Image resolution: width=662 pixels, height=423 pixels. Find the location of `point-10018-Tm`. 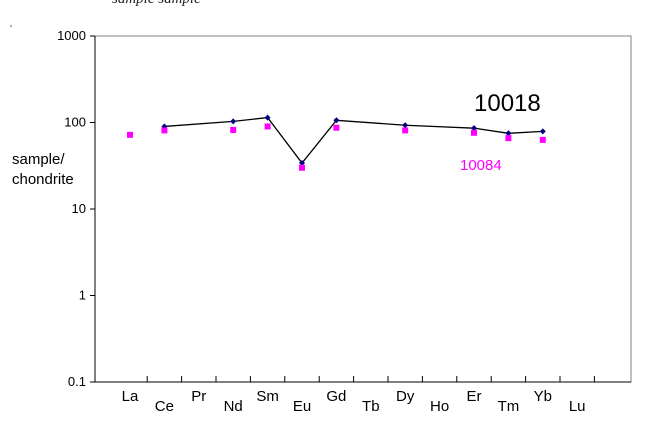

point-10018-Tm is located at coordinates (508, 133).